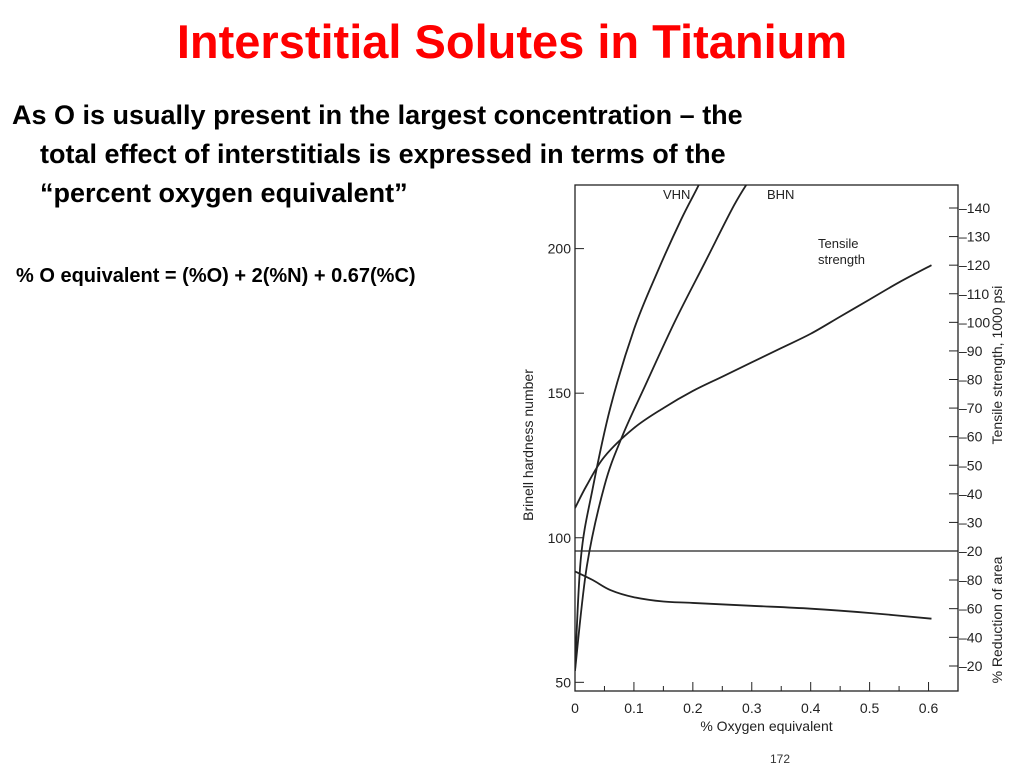 The image size is (1024, 768). What do you see at coordinates (971, 551) in the screenshot?
I see `tensile-tick-label: –20` at bounding box center [971, 551].